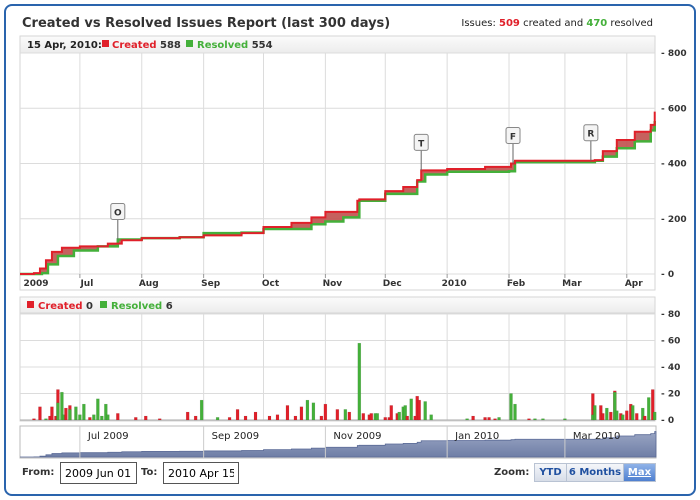 The height and width of the screenshot is (500, 700). Describe the element at coordinates (235, 436) in the screenshot. I see `navigator-label: Sep 2009` at that location.